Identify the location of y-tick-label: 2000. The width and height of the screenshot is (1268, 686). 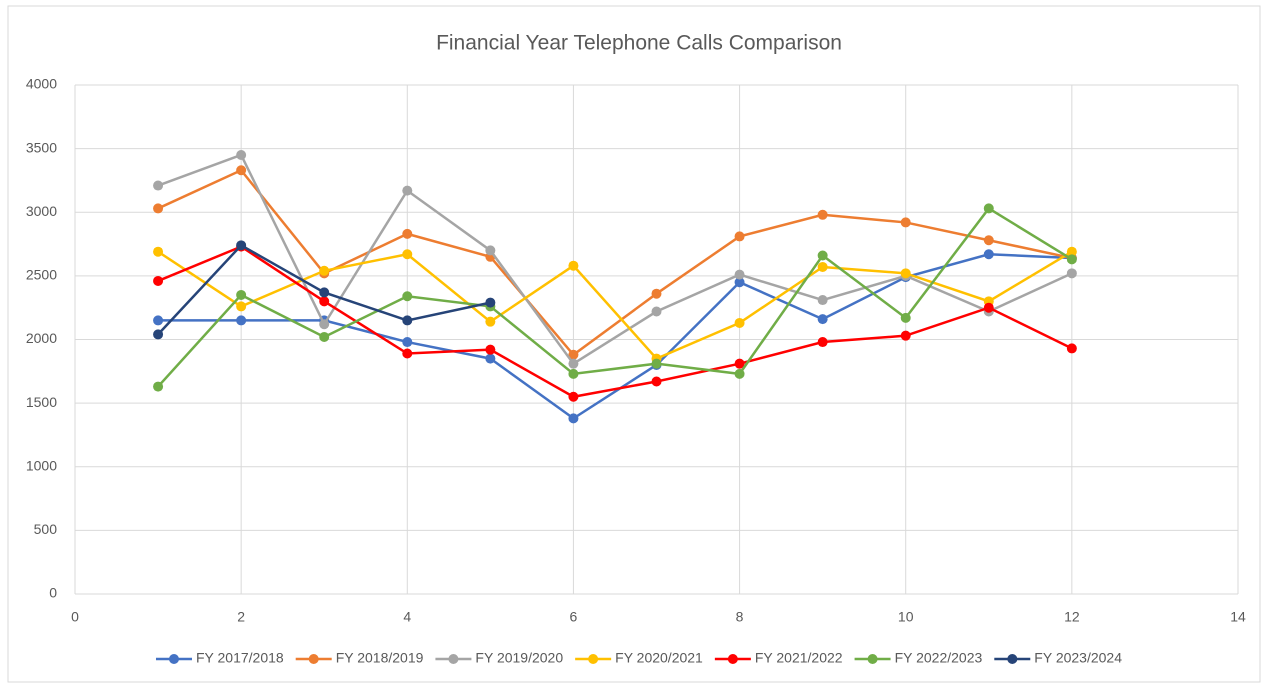
(41, 338).